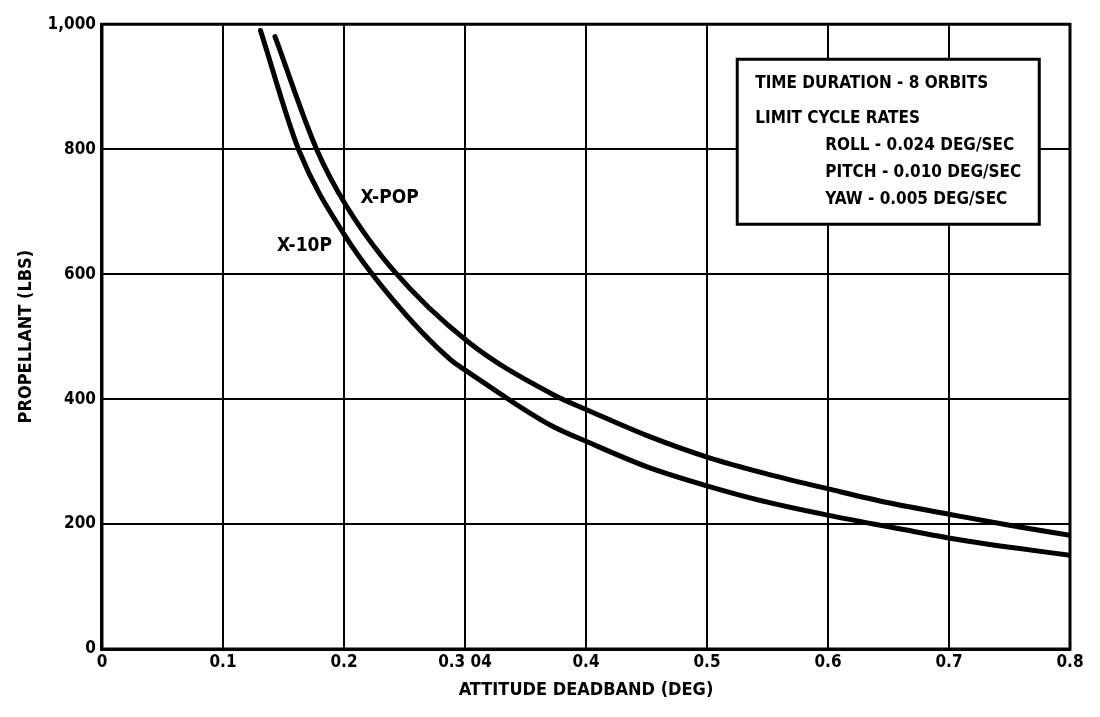 The image size is (1100, 717). I want to click on y-tick-label: 800, so click(80, 147).